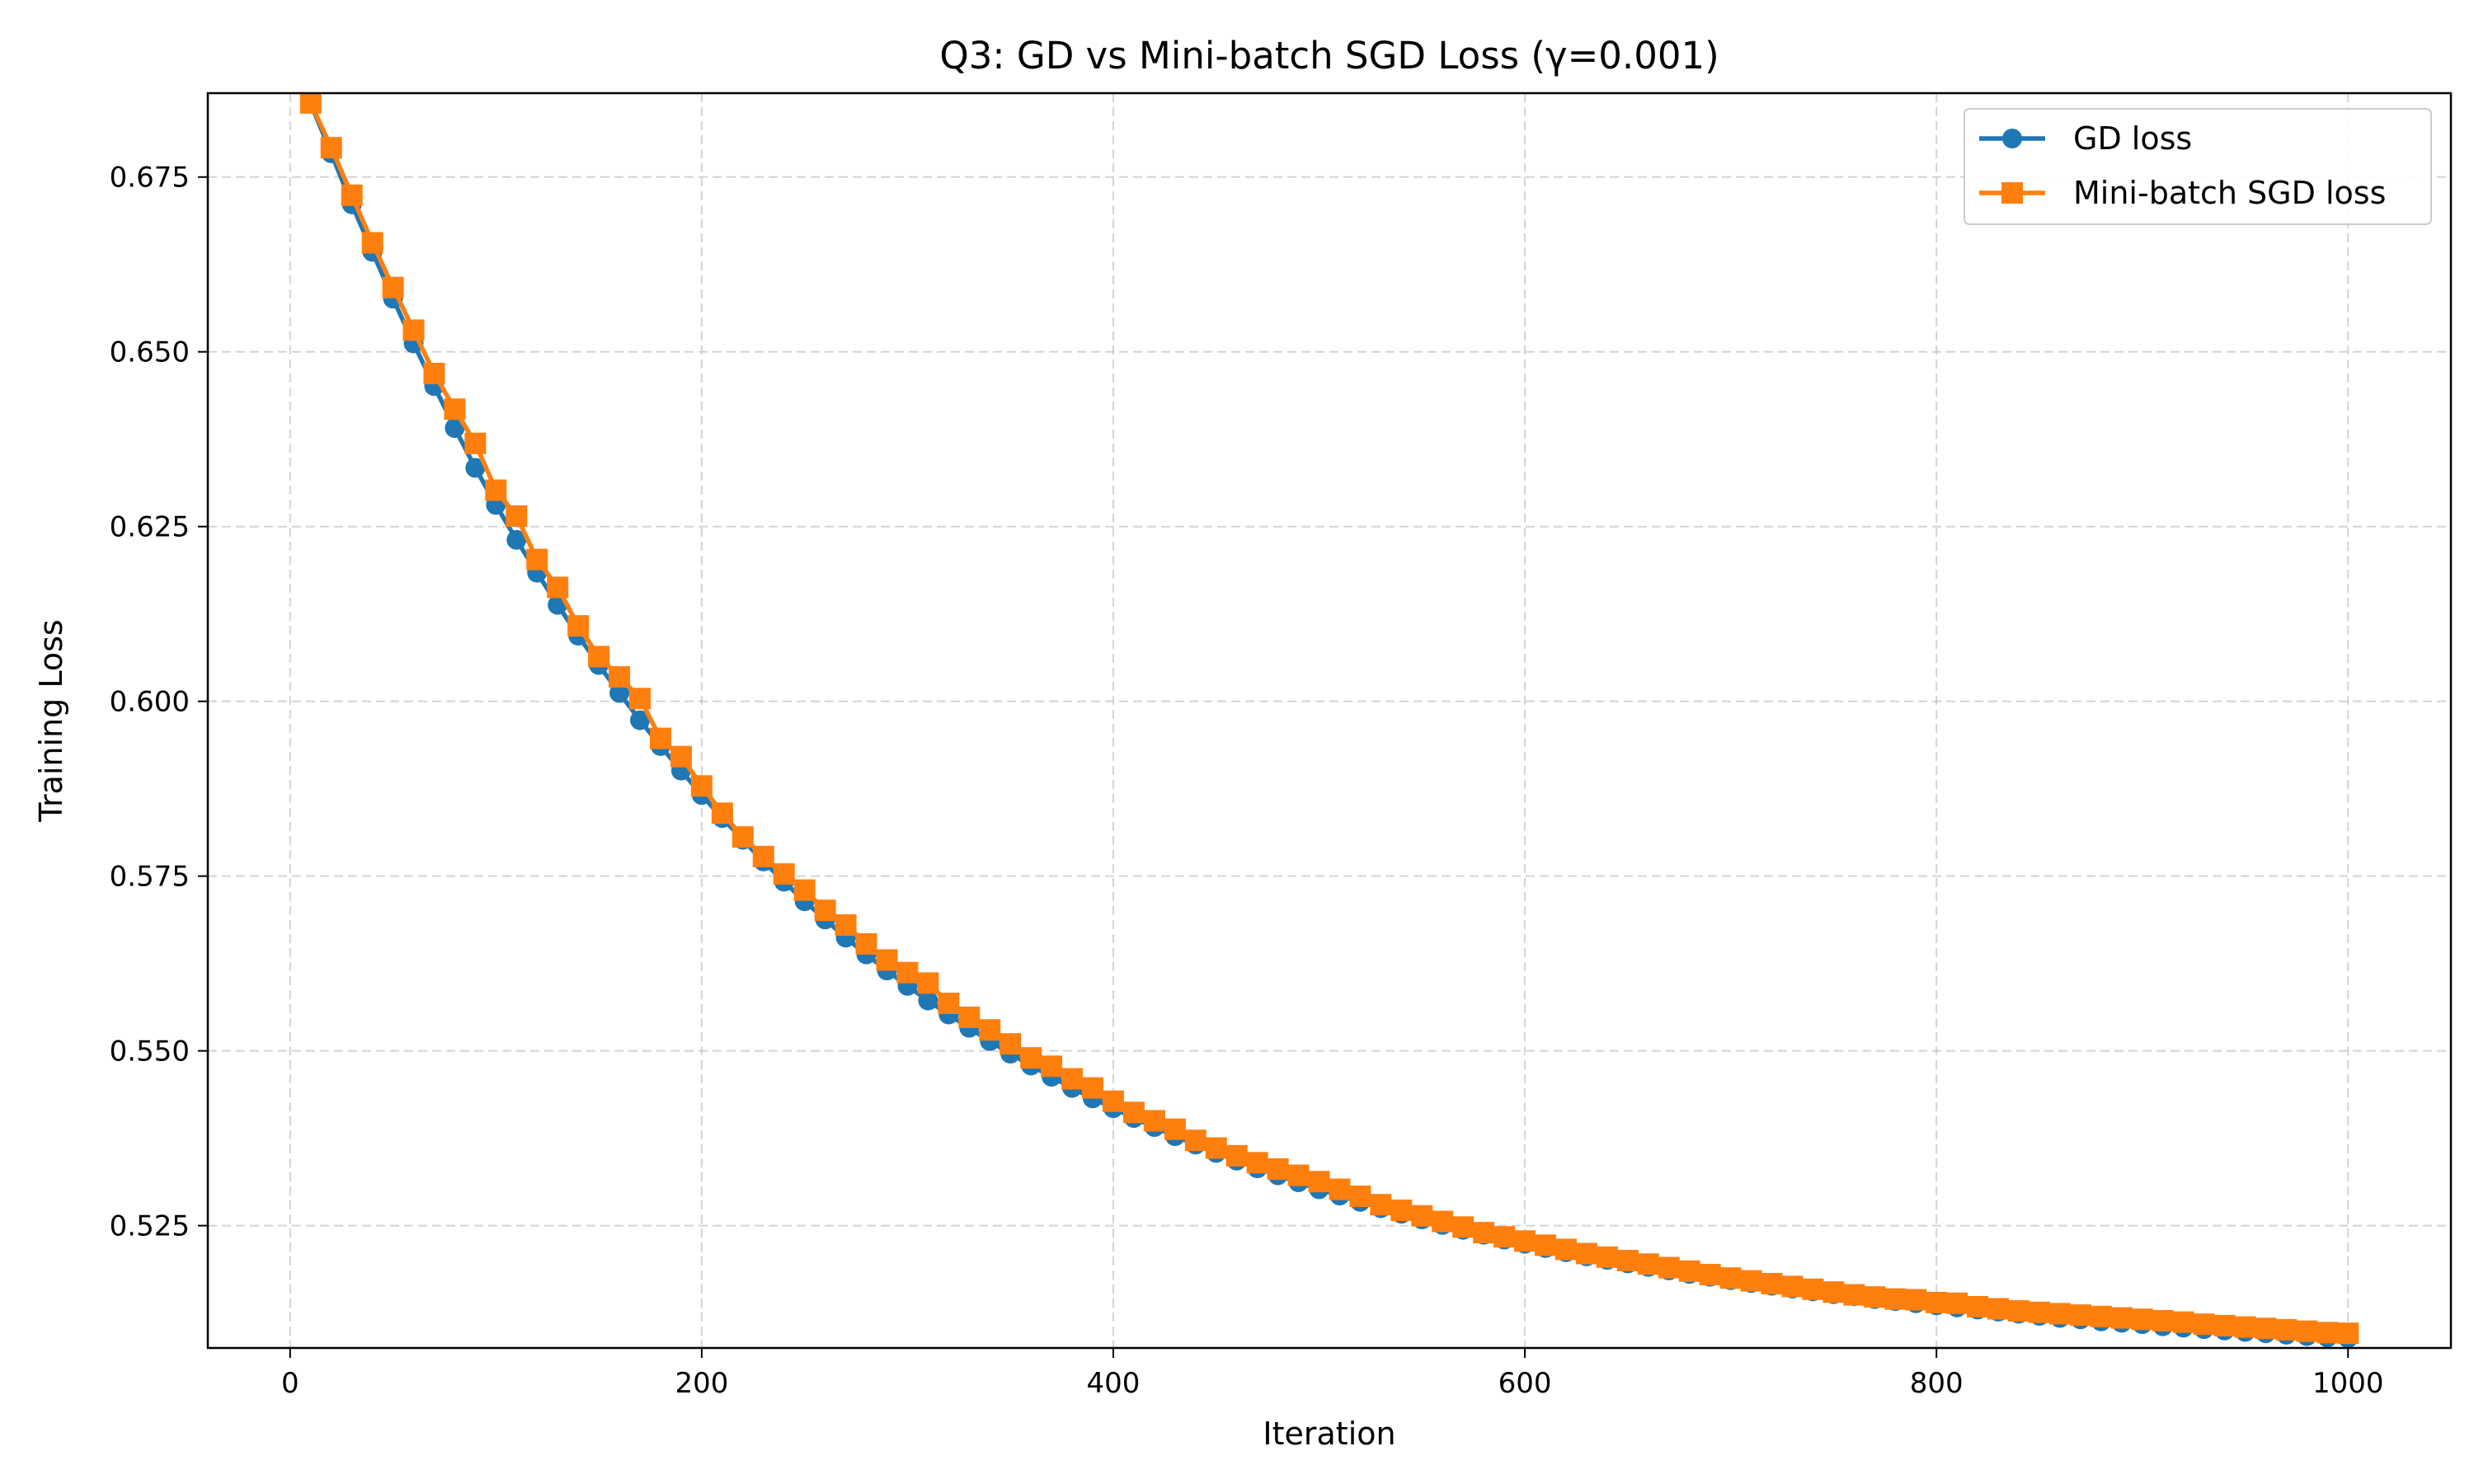 The image size is (2474, 1484). Describe the element at coordinates (150, 352) in the screenshot. I see `y-tick-label: 0.650` at that location.